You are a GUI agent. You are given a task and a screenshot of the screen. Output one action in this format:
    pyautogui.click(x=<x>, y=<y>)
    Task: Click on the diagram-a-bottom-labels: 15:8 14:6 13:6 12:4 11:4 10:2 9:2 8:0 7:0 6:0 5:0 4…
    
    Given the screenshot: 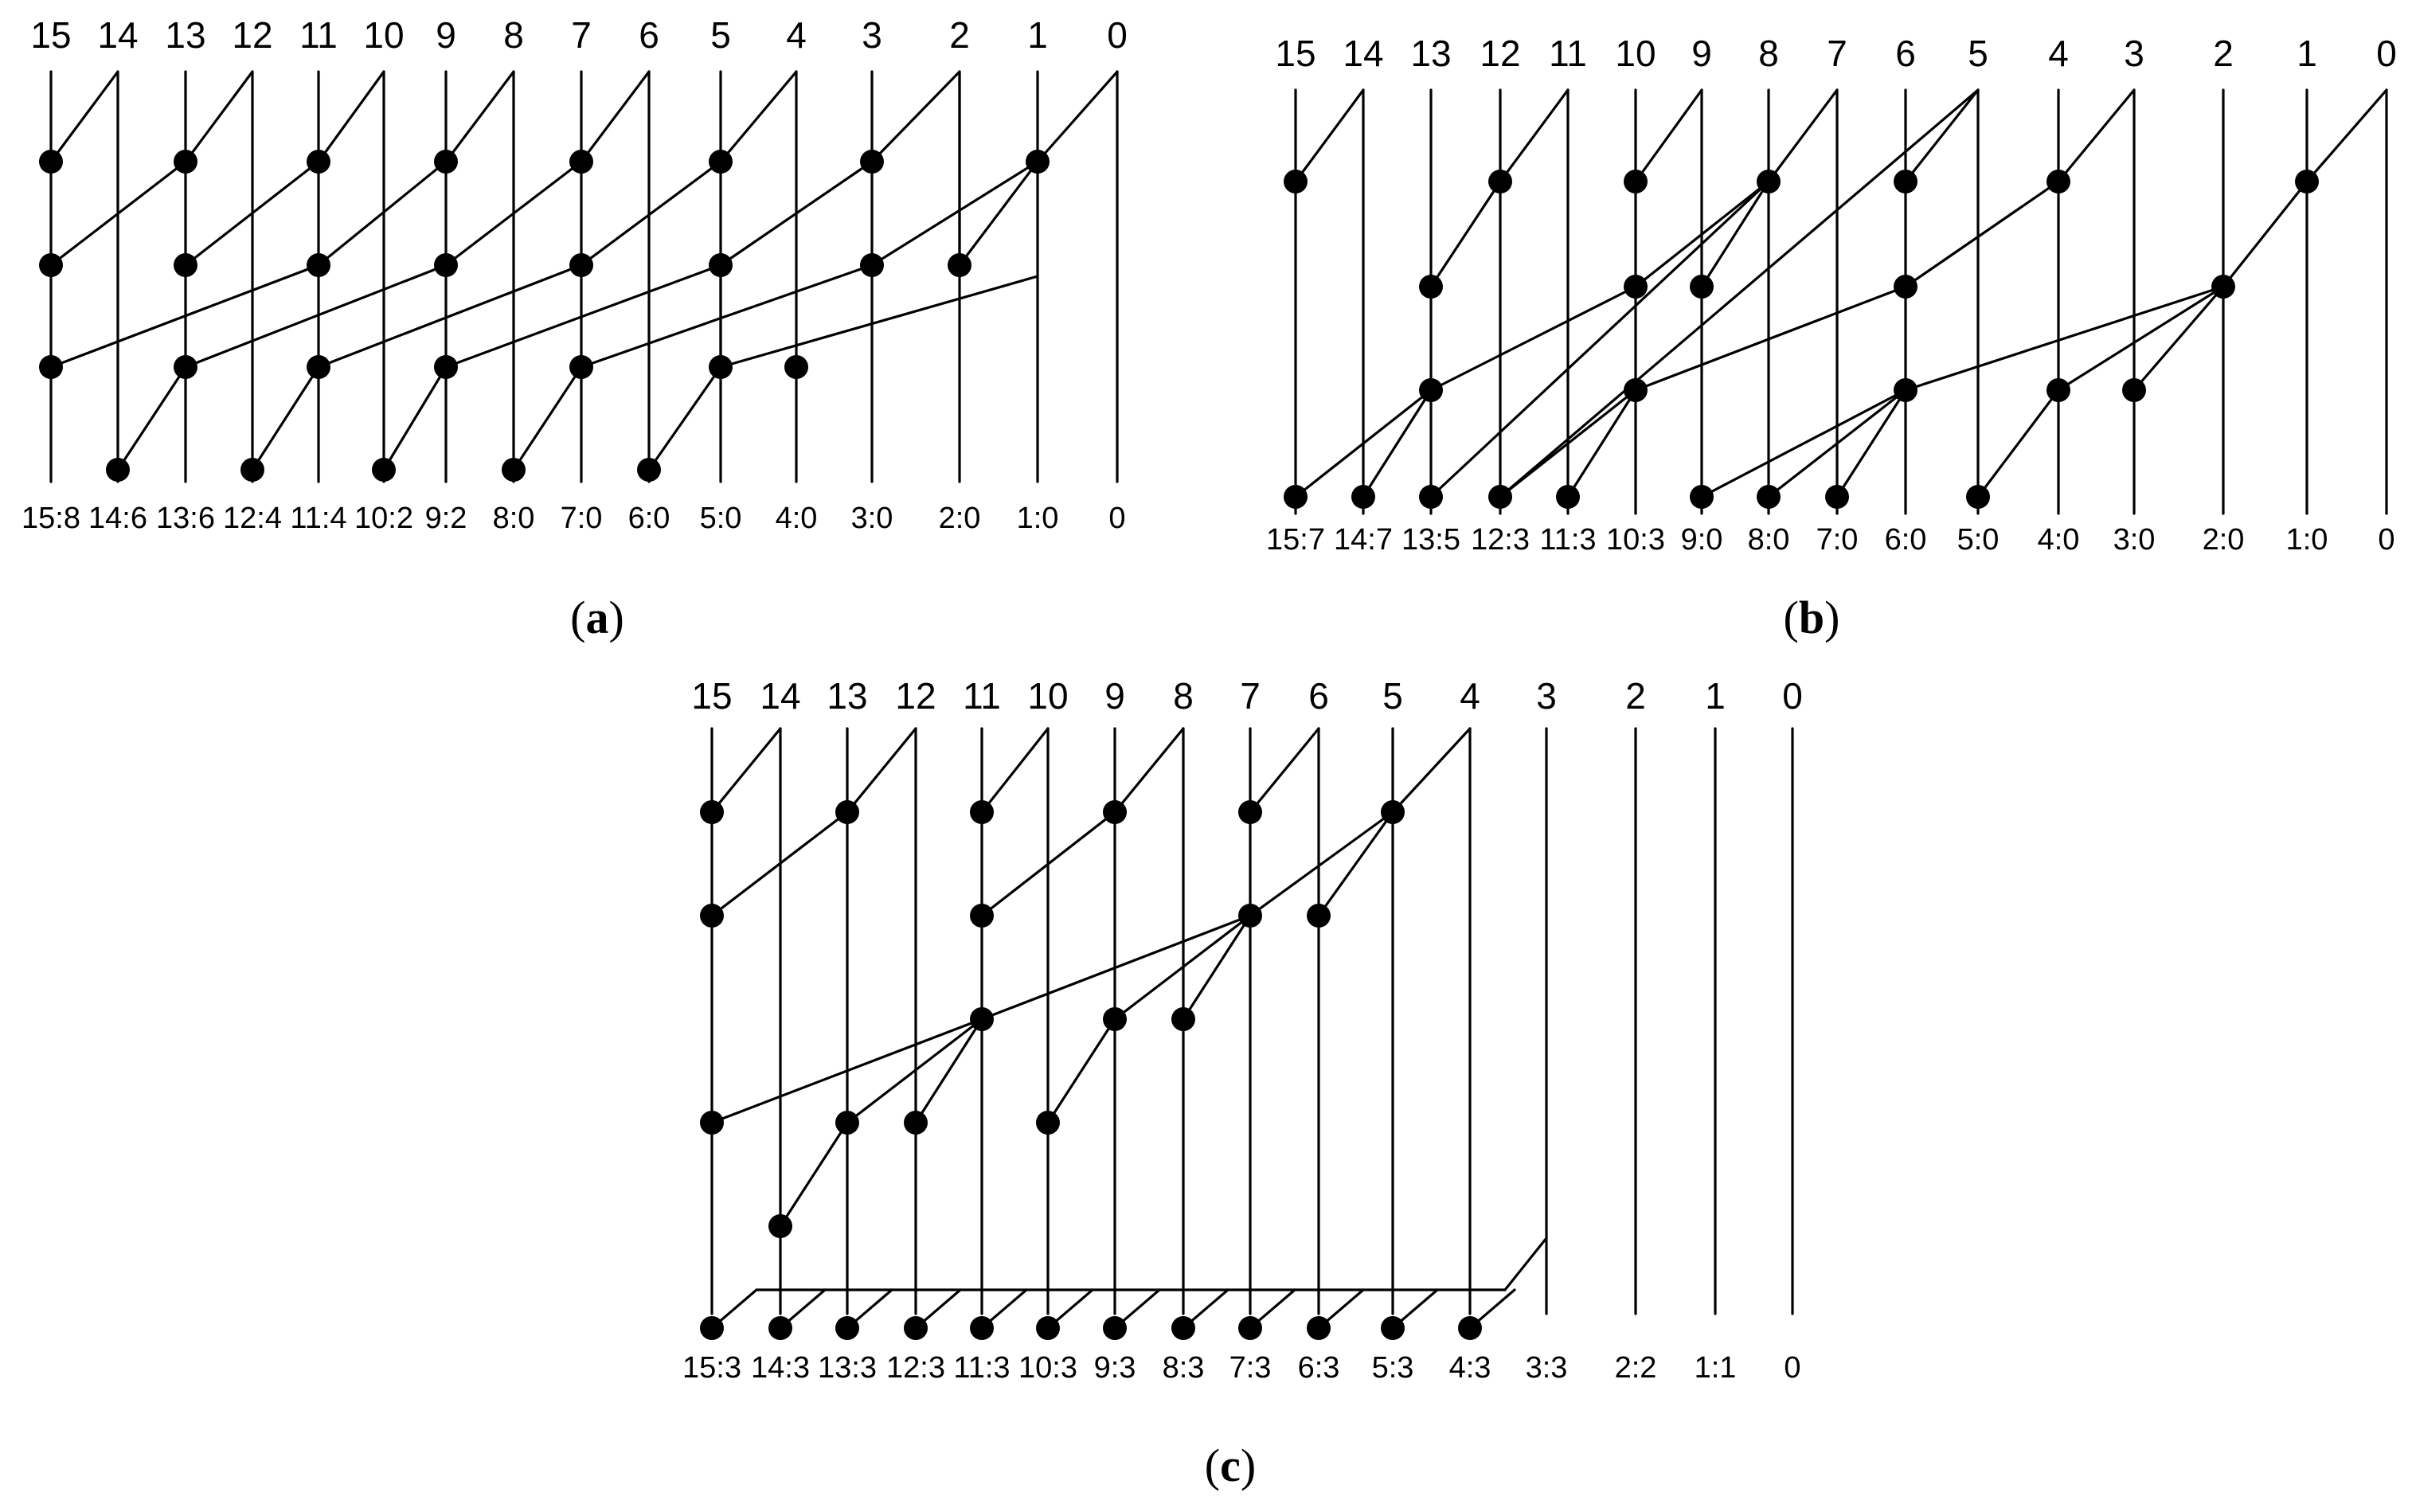 What is the action you would take?
    pyautogui.click(x=574, y=518)
    